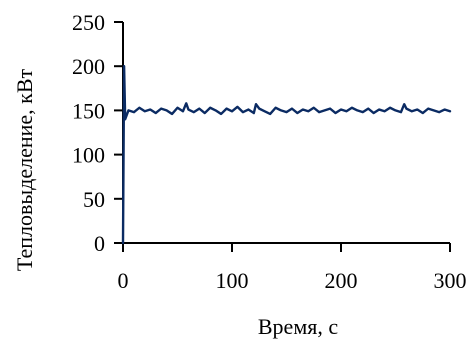  What do you see at coordinates (232, 280) in the screenshot?
I see `x-tick-label: 100` at bounding box center [232, 280].